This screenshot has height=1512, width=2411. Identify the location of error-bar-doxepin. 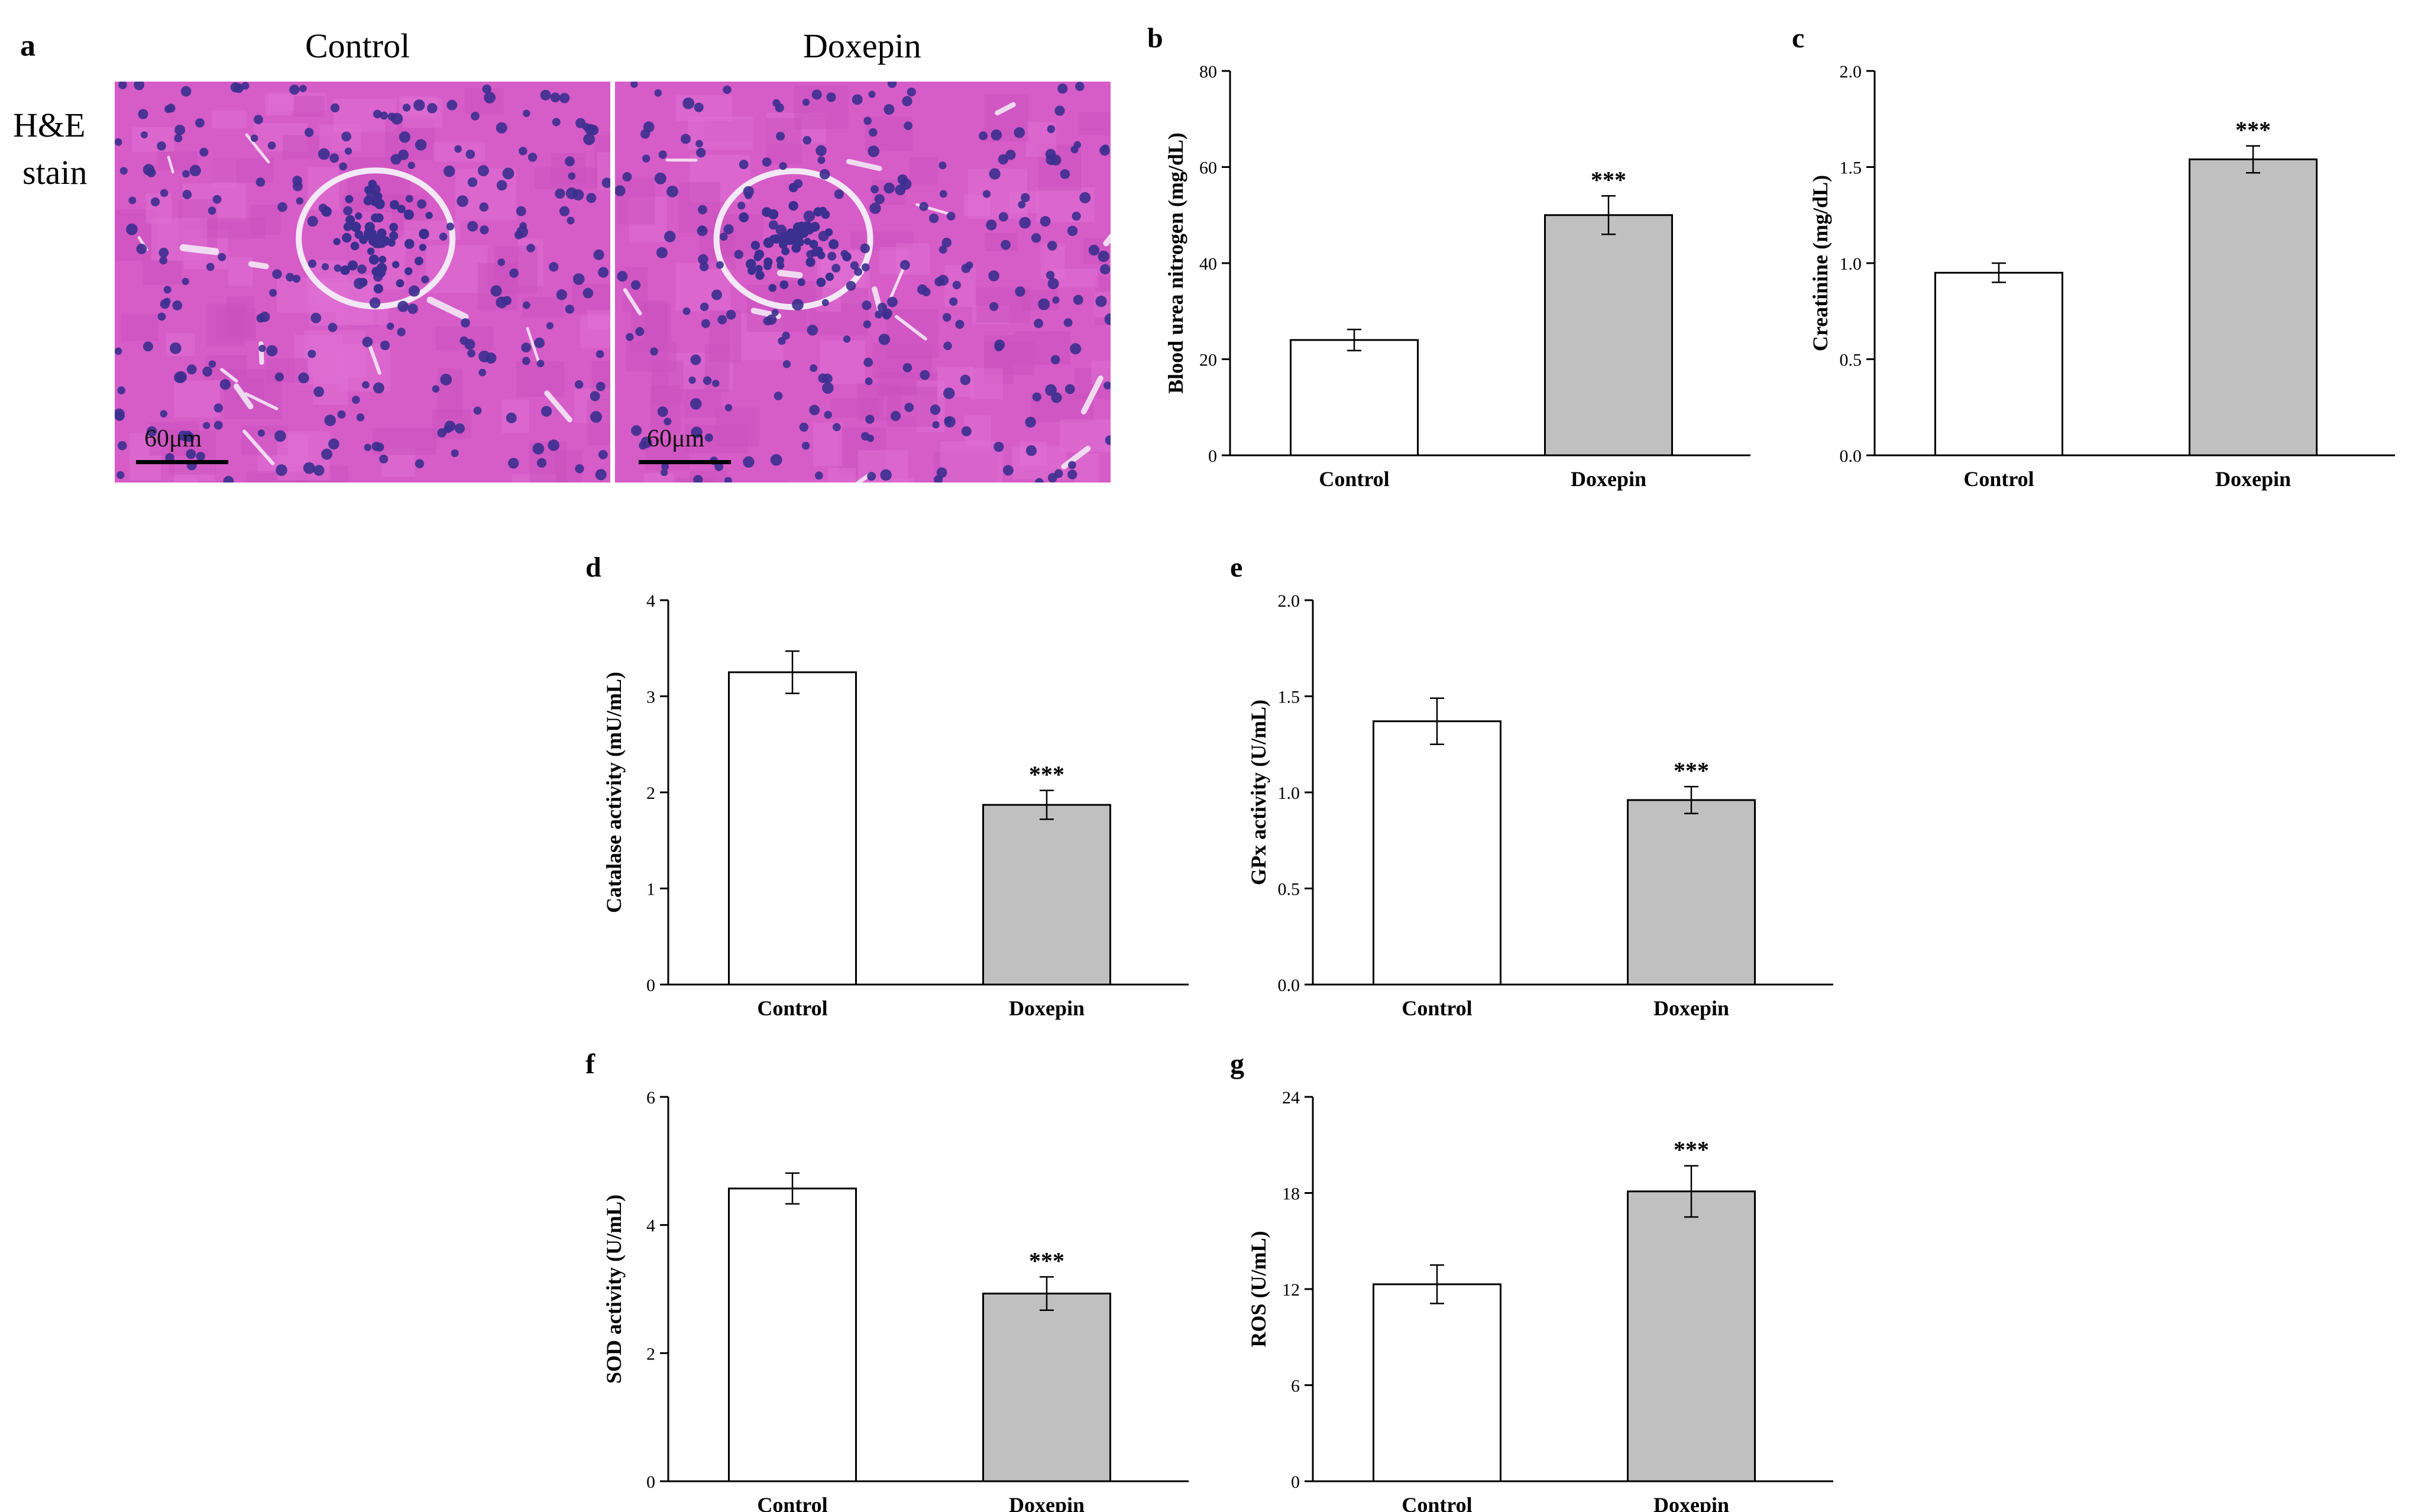
(1047, 1293).